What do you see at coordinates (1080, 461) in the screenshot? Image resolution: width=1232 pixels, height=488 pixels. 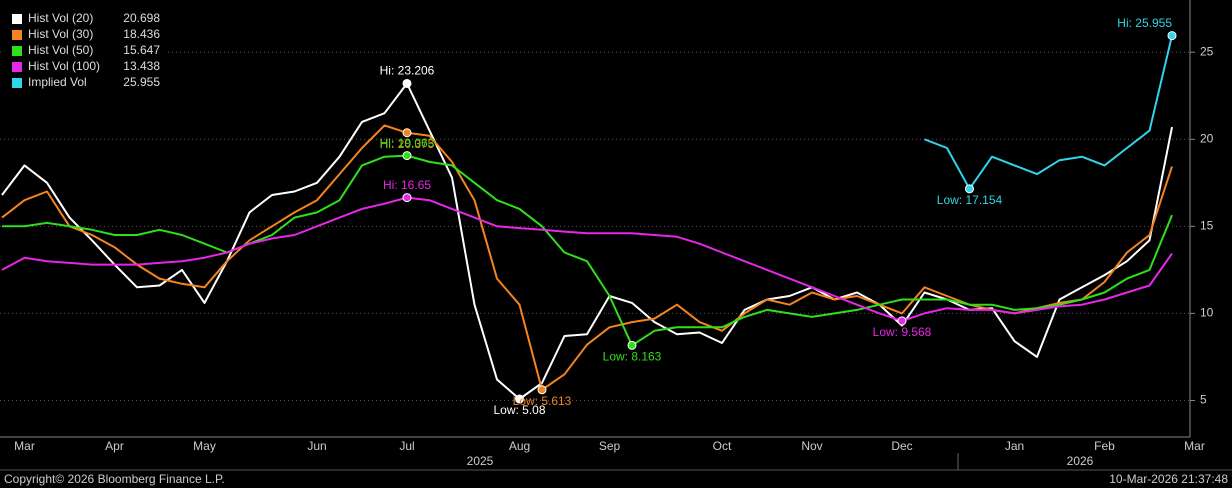 I see `year-label: 2026` at bounding box center [1080, 461].